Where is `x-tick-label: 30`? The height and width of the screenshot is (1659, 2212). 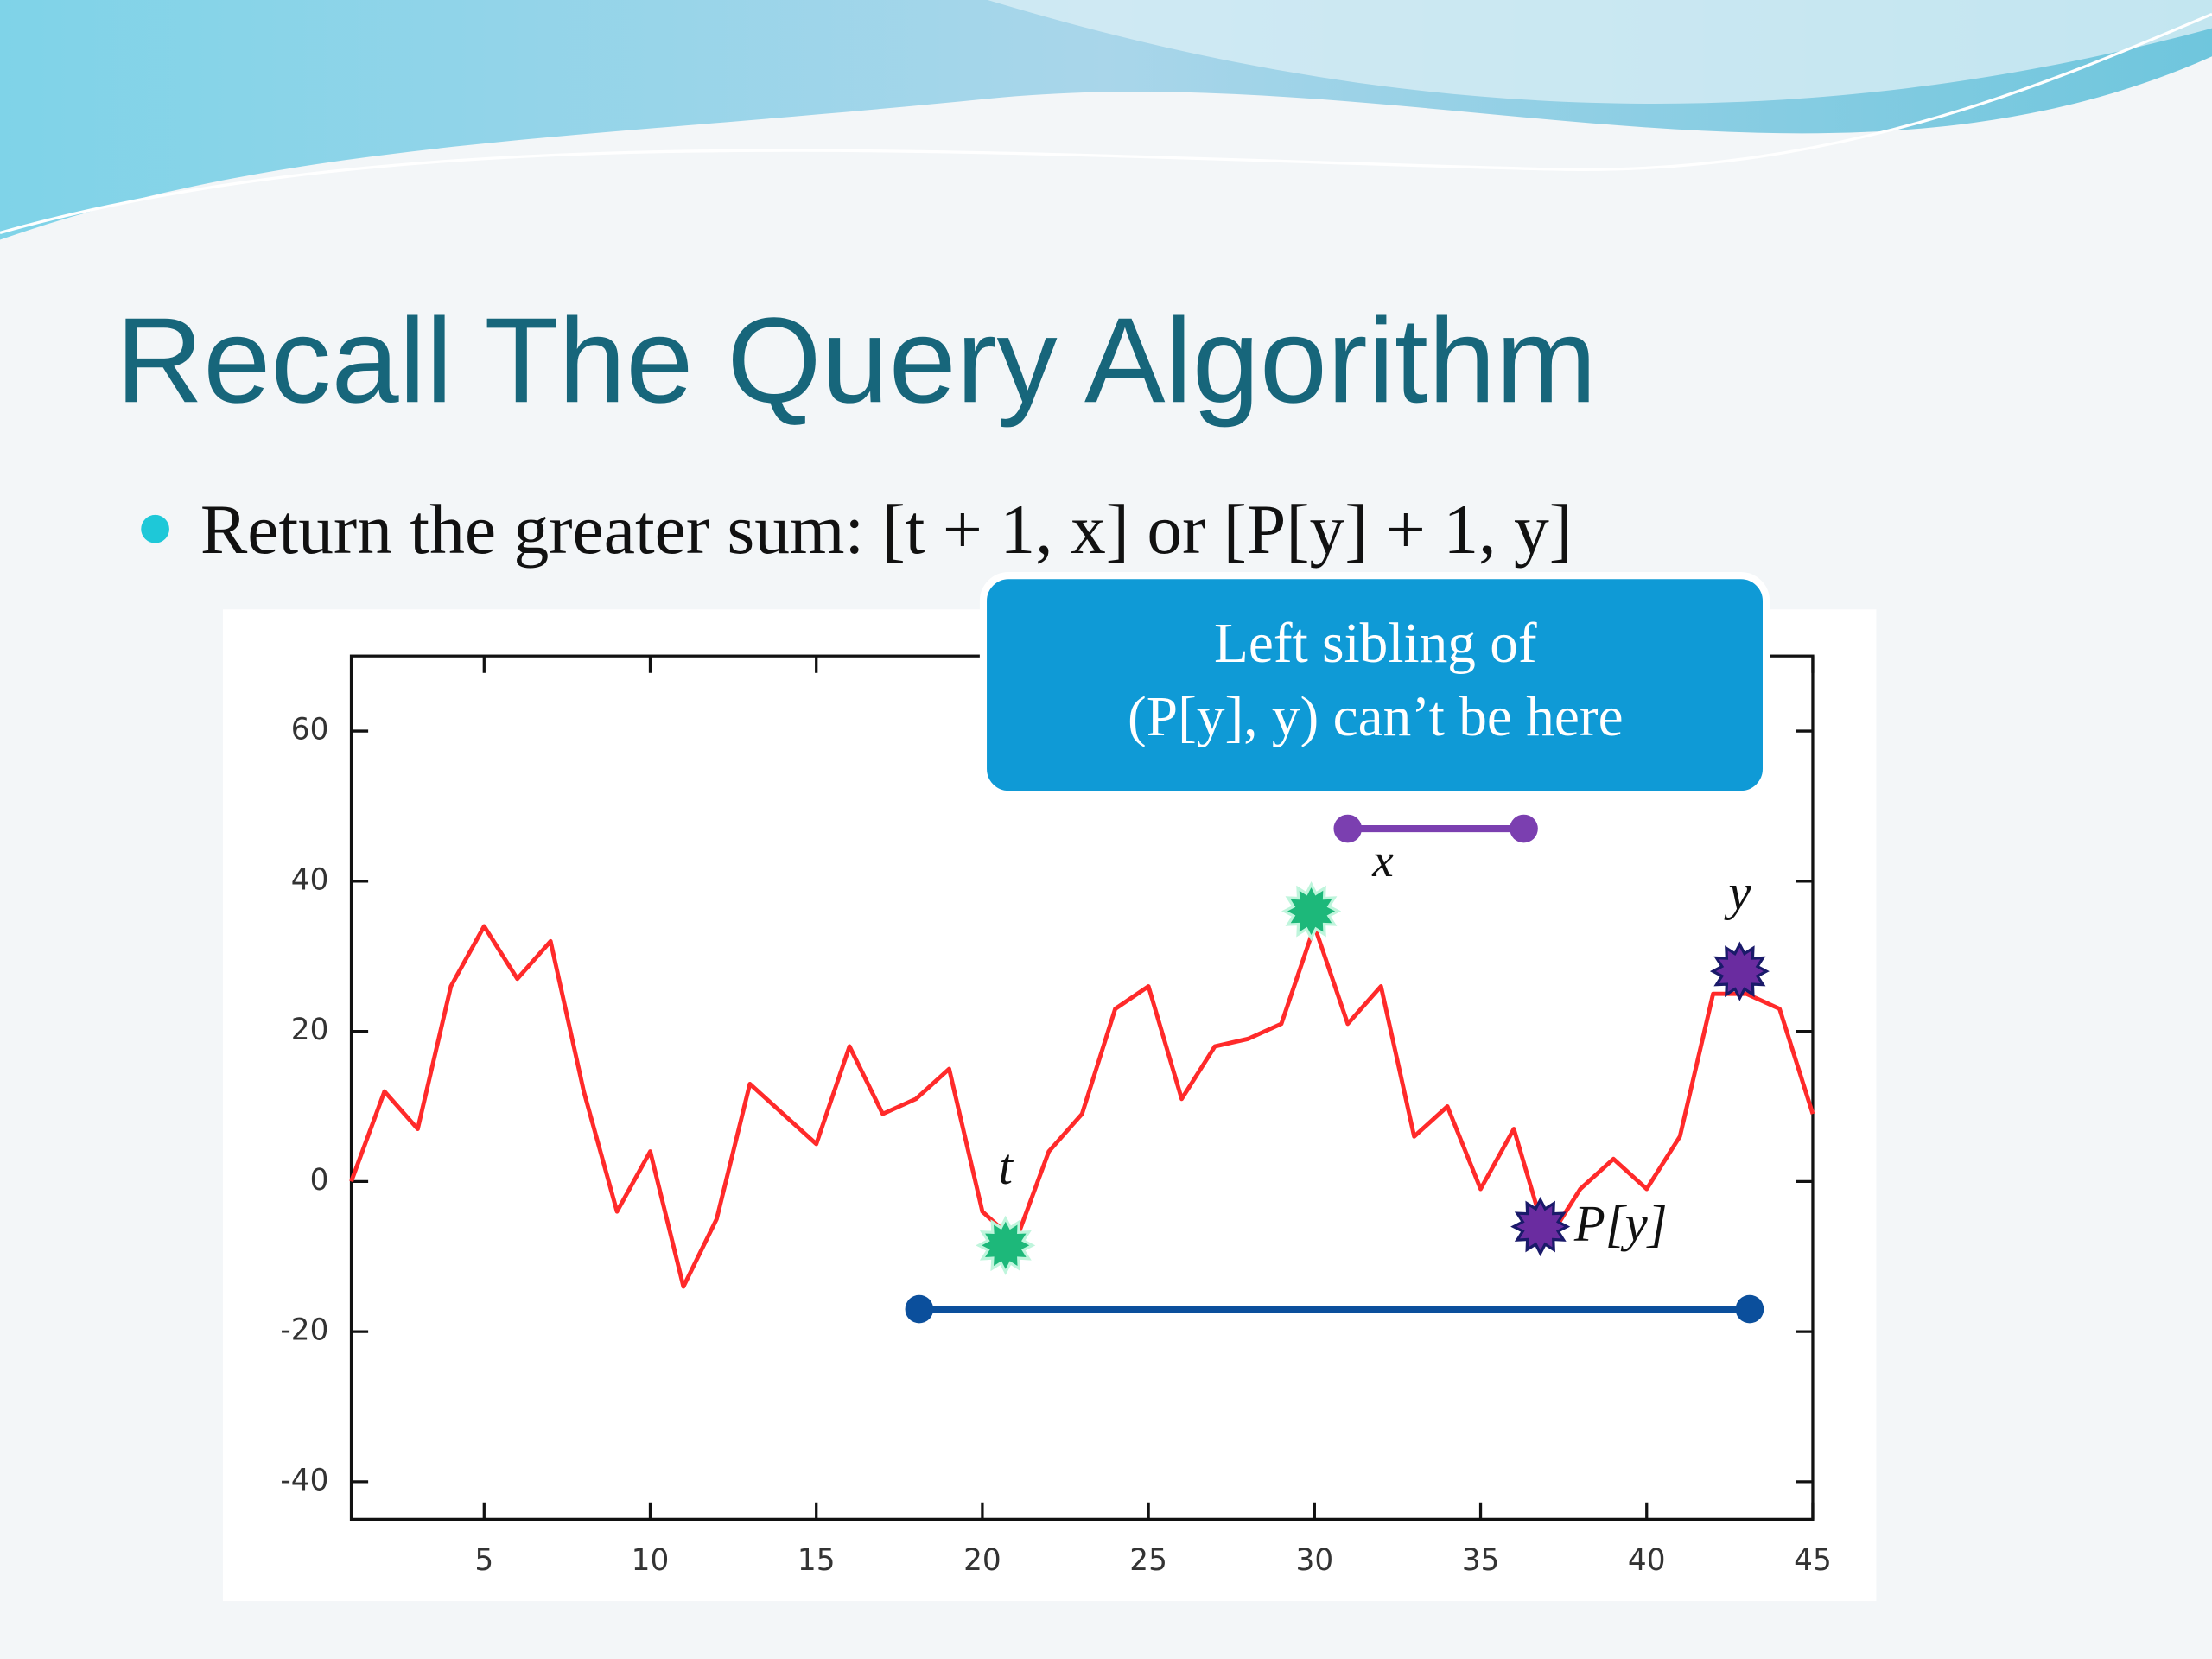 x-tick-label: 30 is located at coordinates (1315, 1560).